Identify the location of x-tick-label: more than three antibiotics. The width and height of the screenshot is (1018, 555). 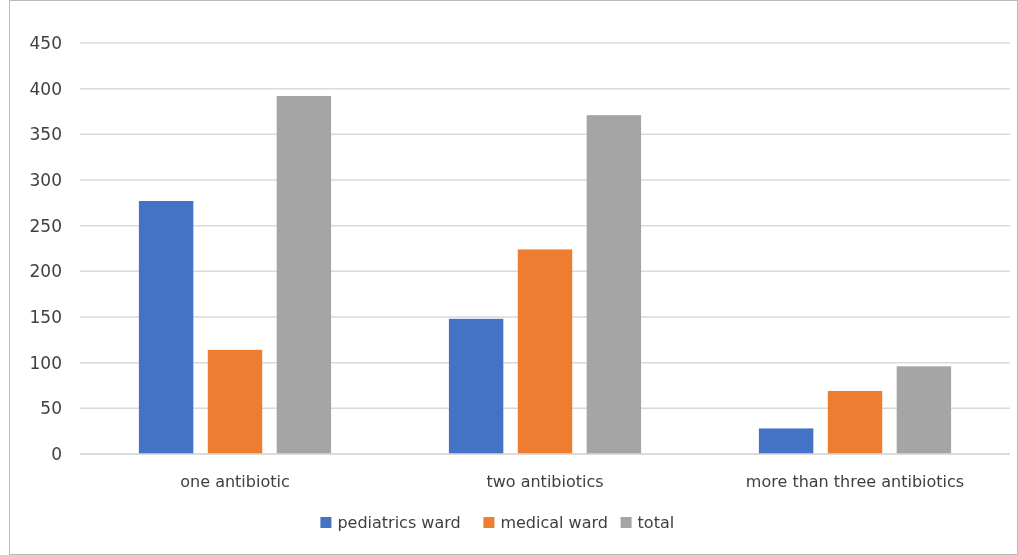
(855, 481).